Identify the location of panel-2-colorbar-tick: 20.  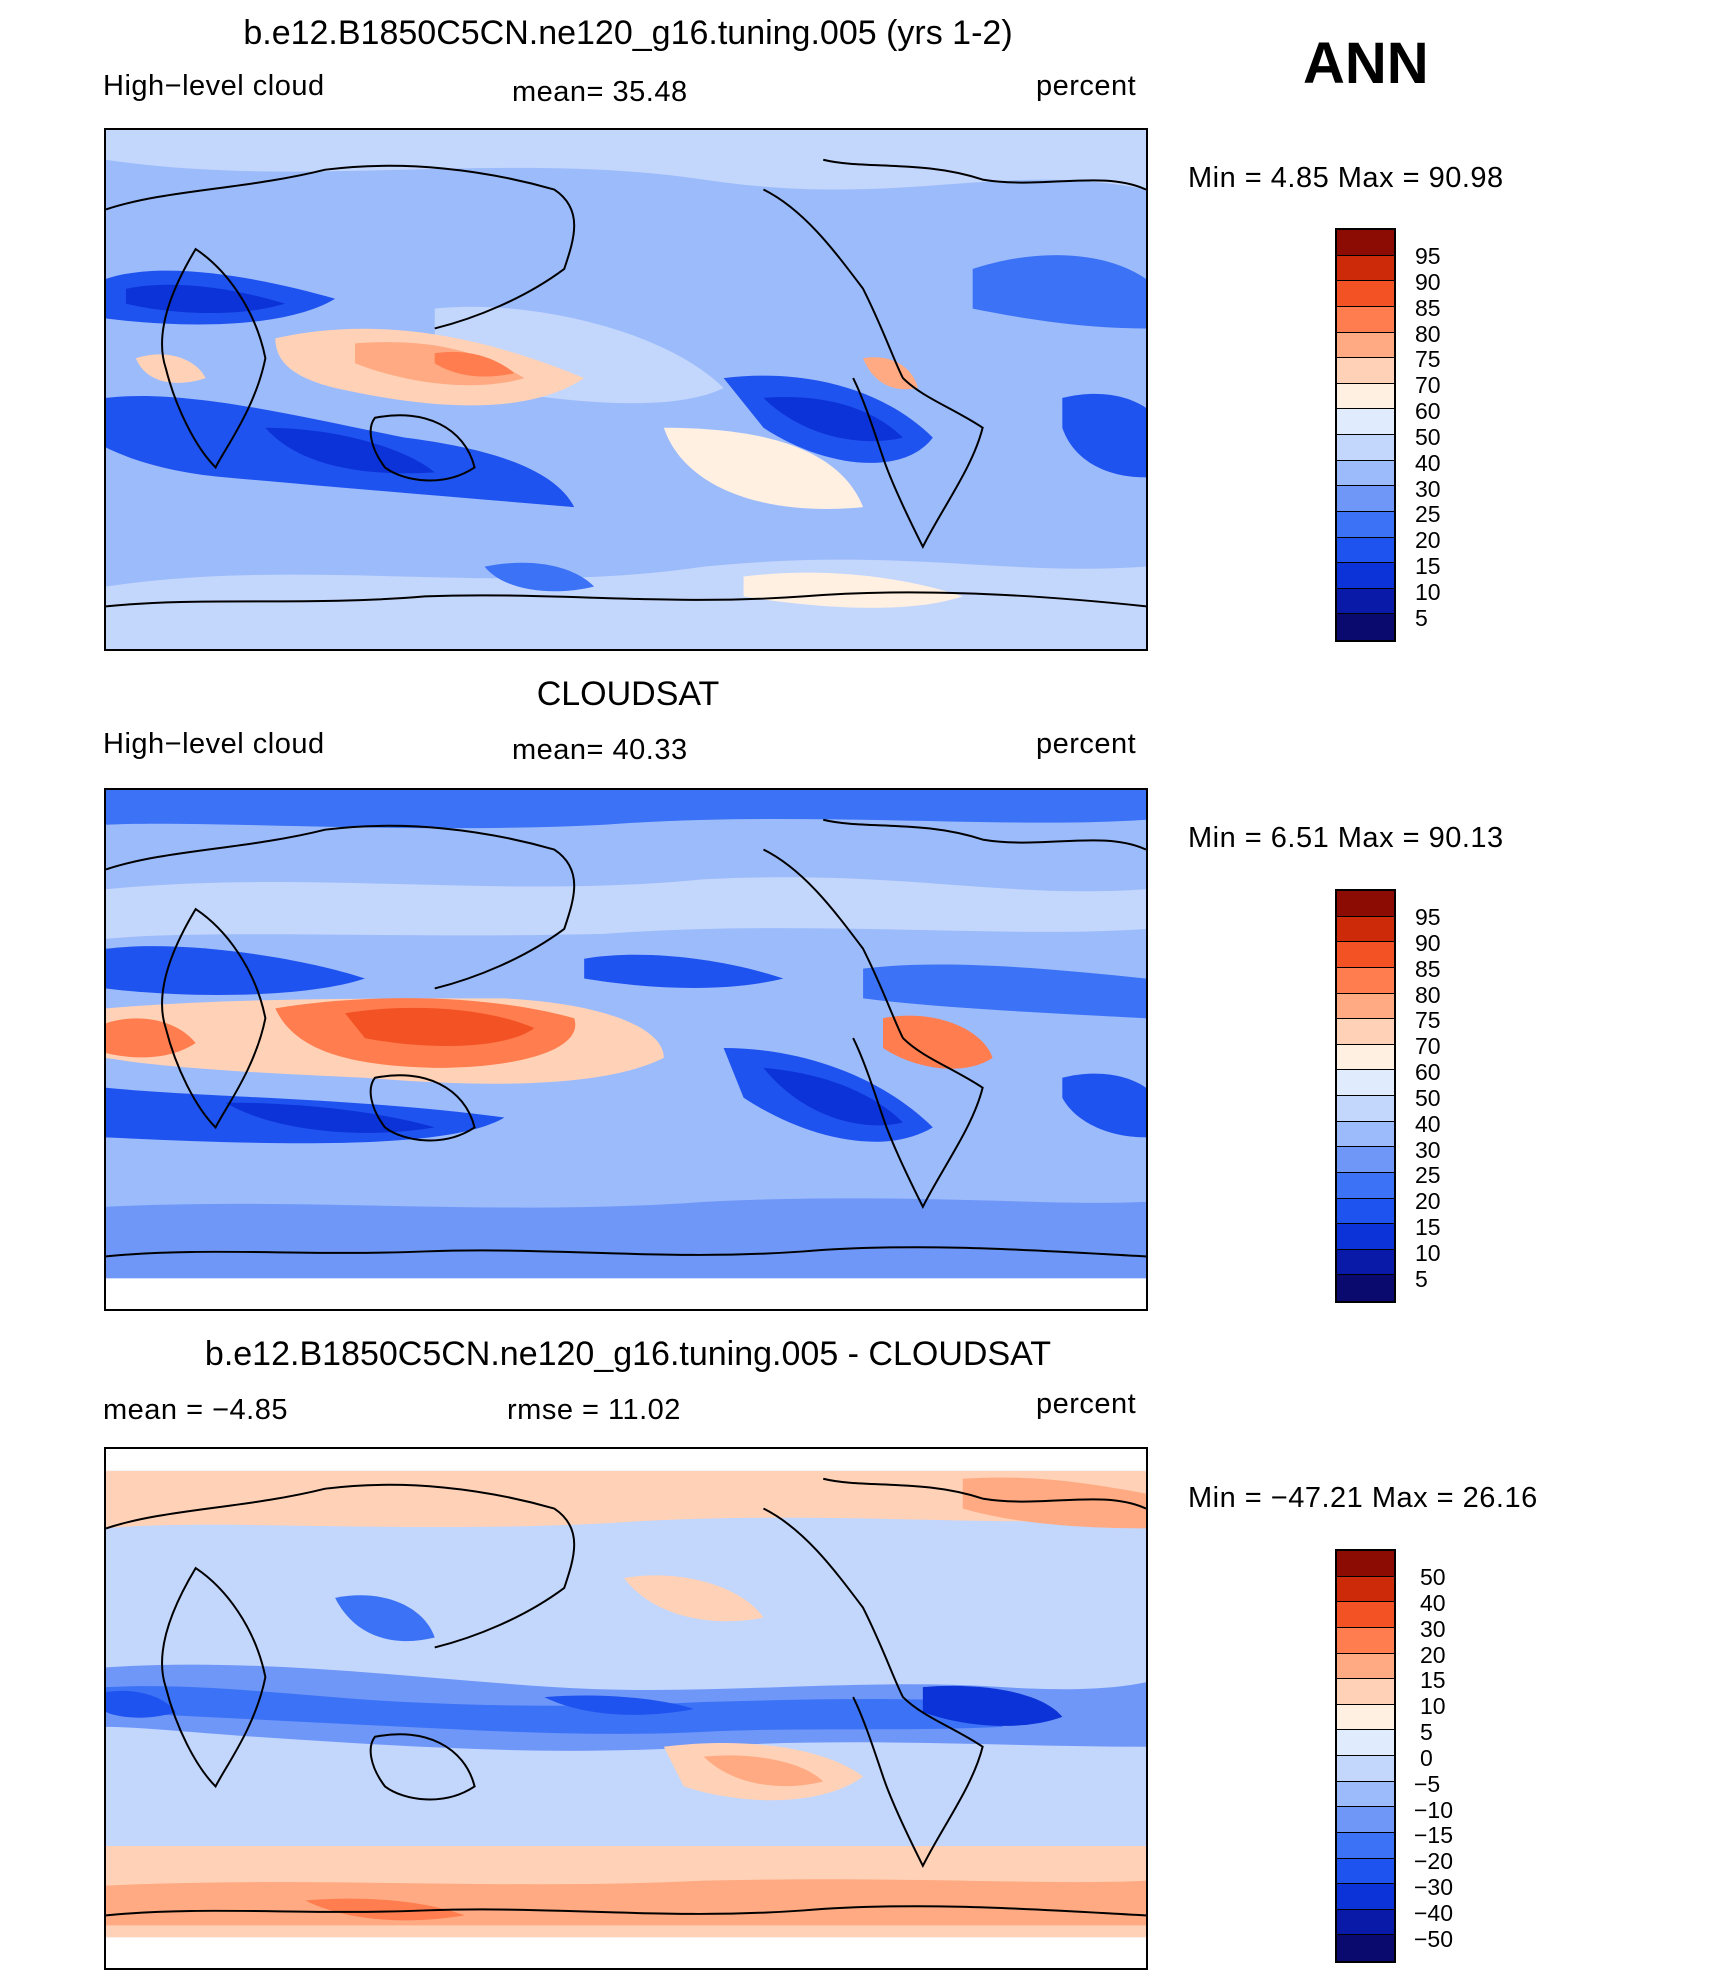
(1428, 1201).